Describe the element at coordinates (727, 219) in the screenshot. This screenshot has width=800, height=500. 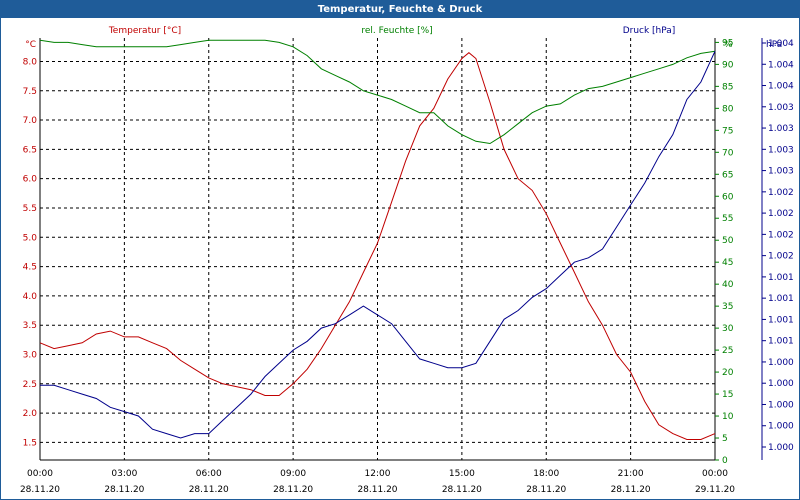
I see `mid-tick-label: 55` at that location.